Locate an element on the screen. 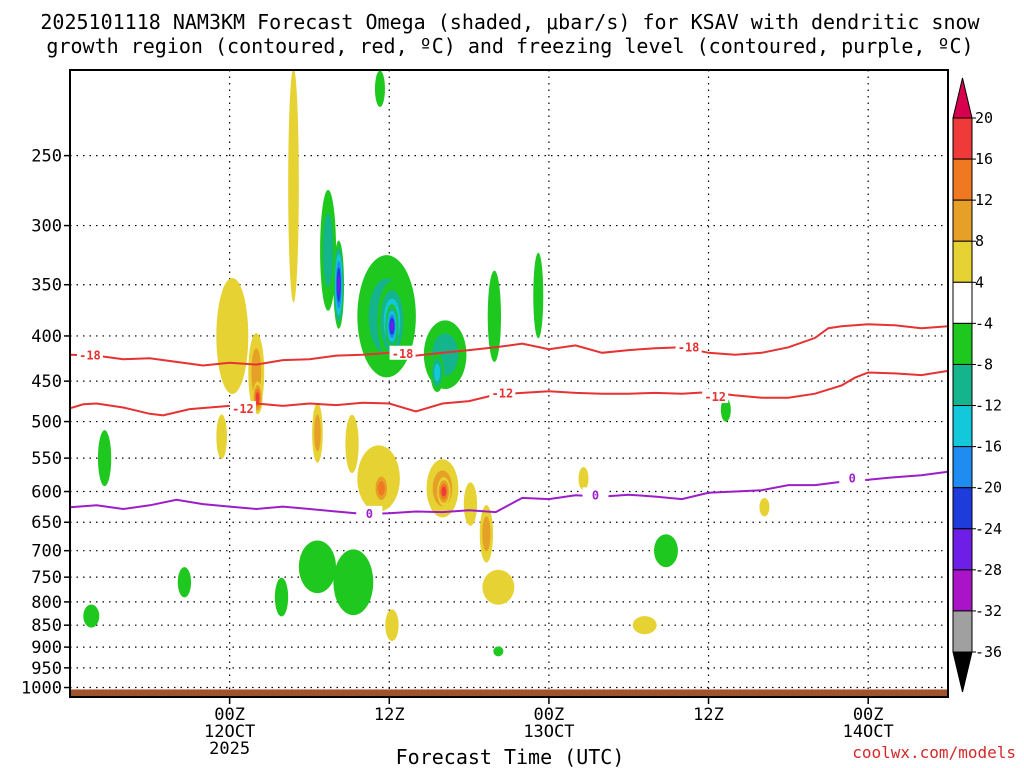 The width and height of the screenshot is (1024, 768). y-tick-label-350: 350 is located at coordinates (46, 286).